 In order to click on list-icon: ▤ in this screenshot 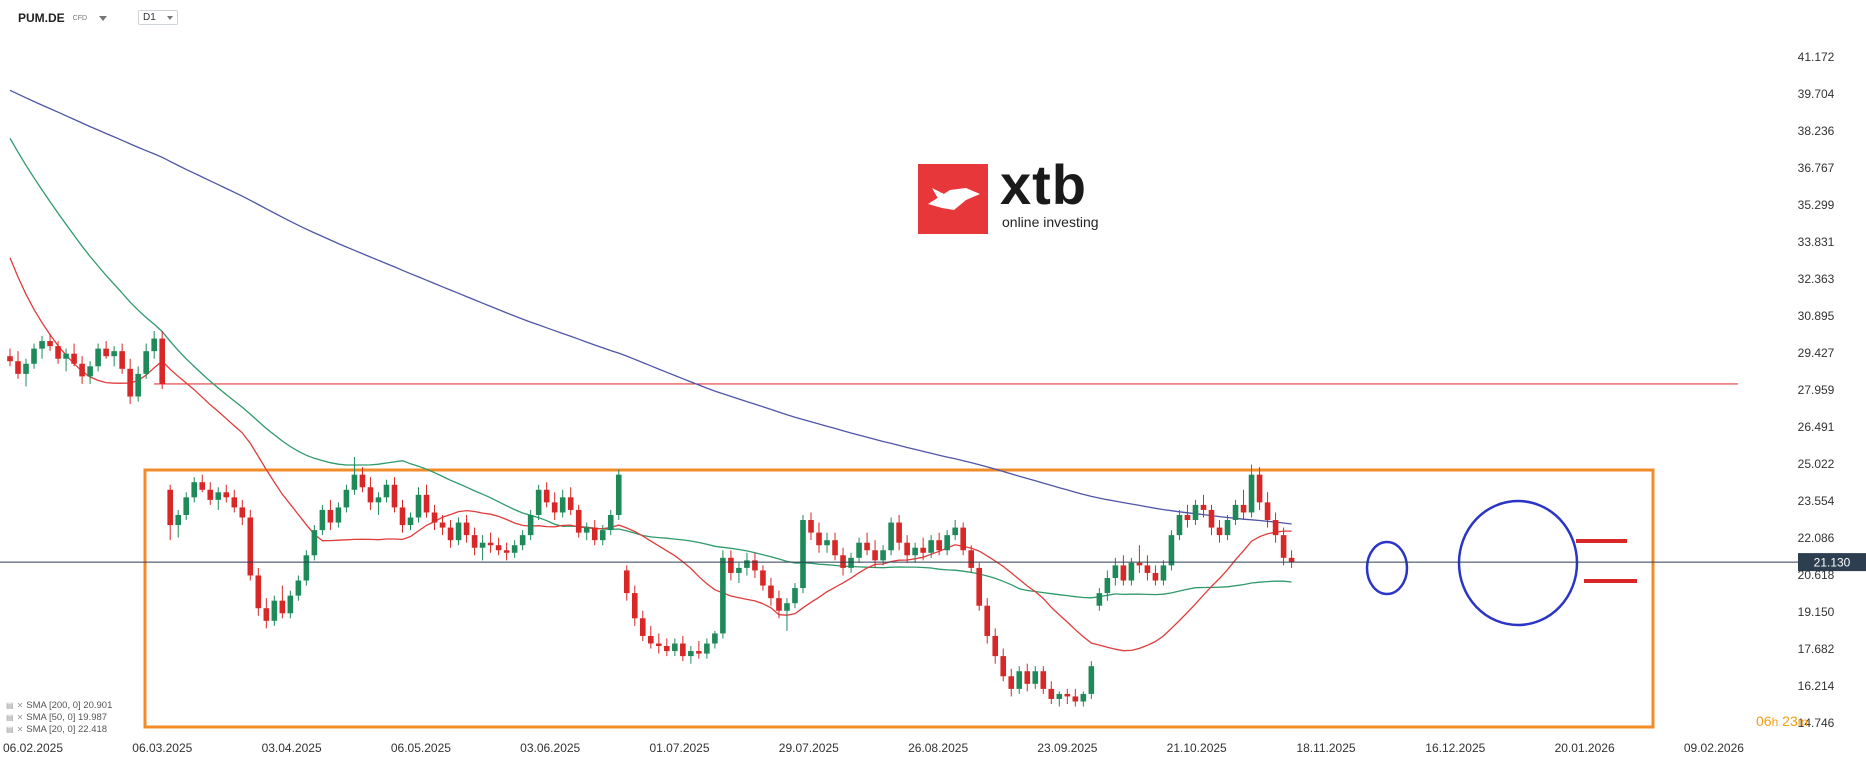, I will do `click(10, 717)`.